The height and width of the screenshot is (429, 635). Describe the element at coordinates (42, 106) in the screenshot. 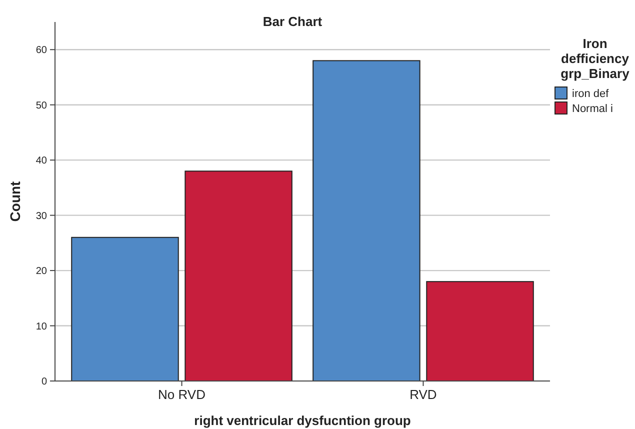

I see `y-tick-label: 50` at that location.